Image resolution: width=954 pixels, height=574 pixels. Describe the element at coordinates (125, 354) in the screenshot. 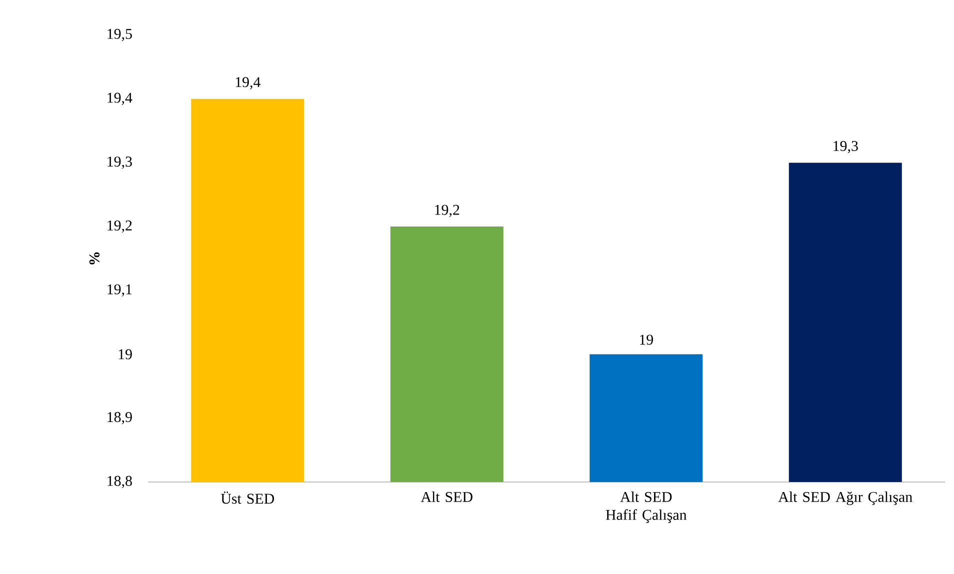

I see `y-tick-label: 19` at that location.